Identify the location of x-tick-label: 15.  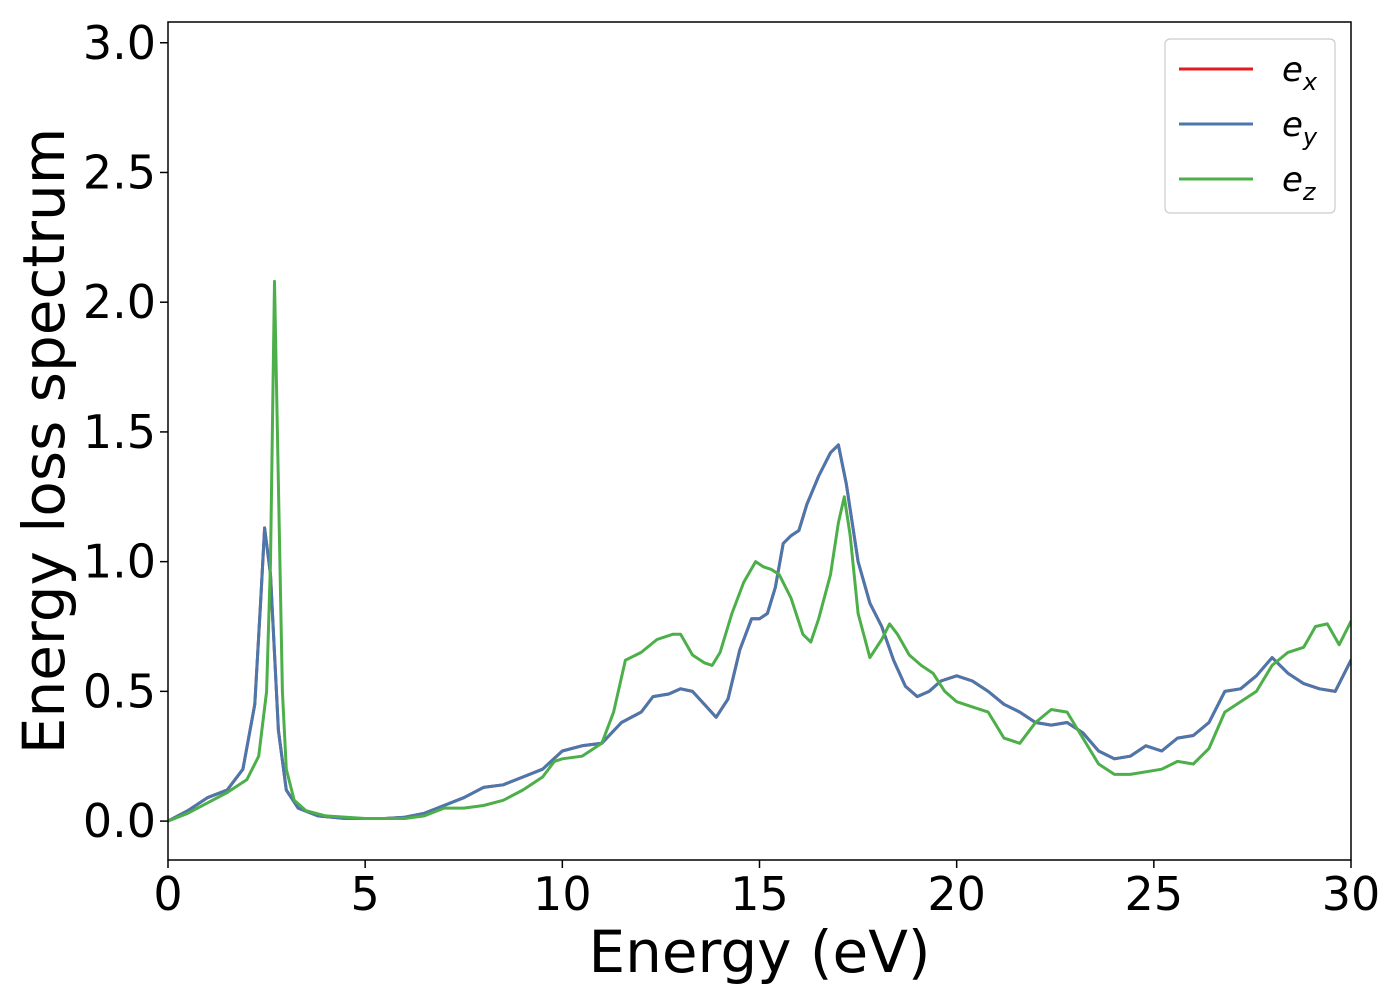
(759, 894).